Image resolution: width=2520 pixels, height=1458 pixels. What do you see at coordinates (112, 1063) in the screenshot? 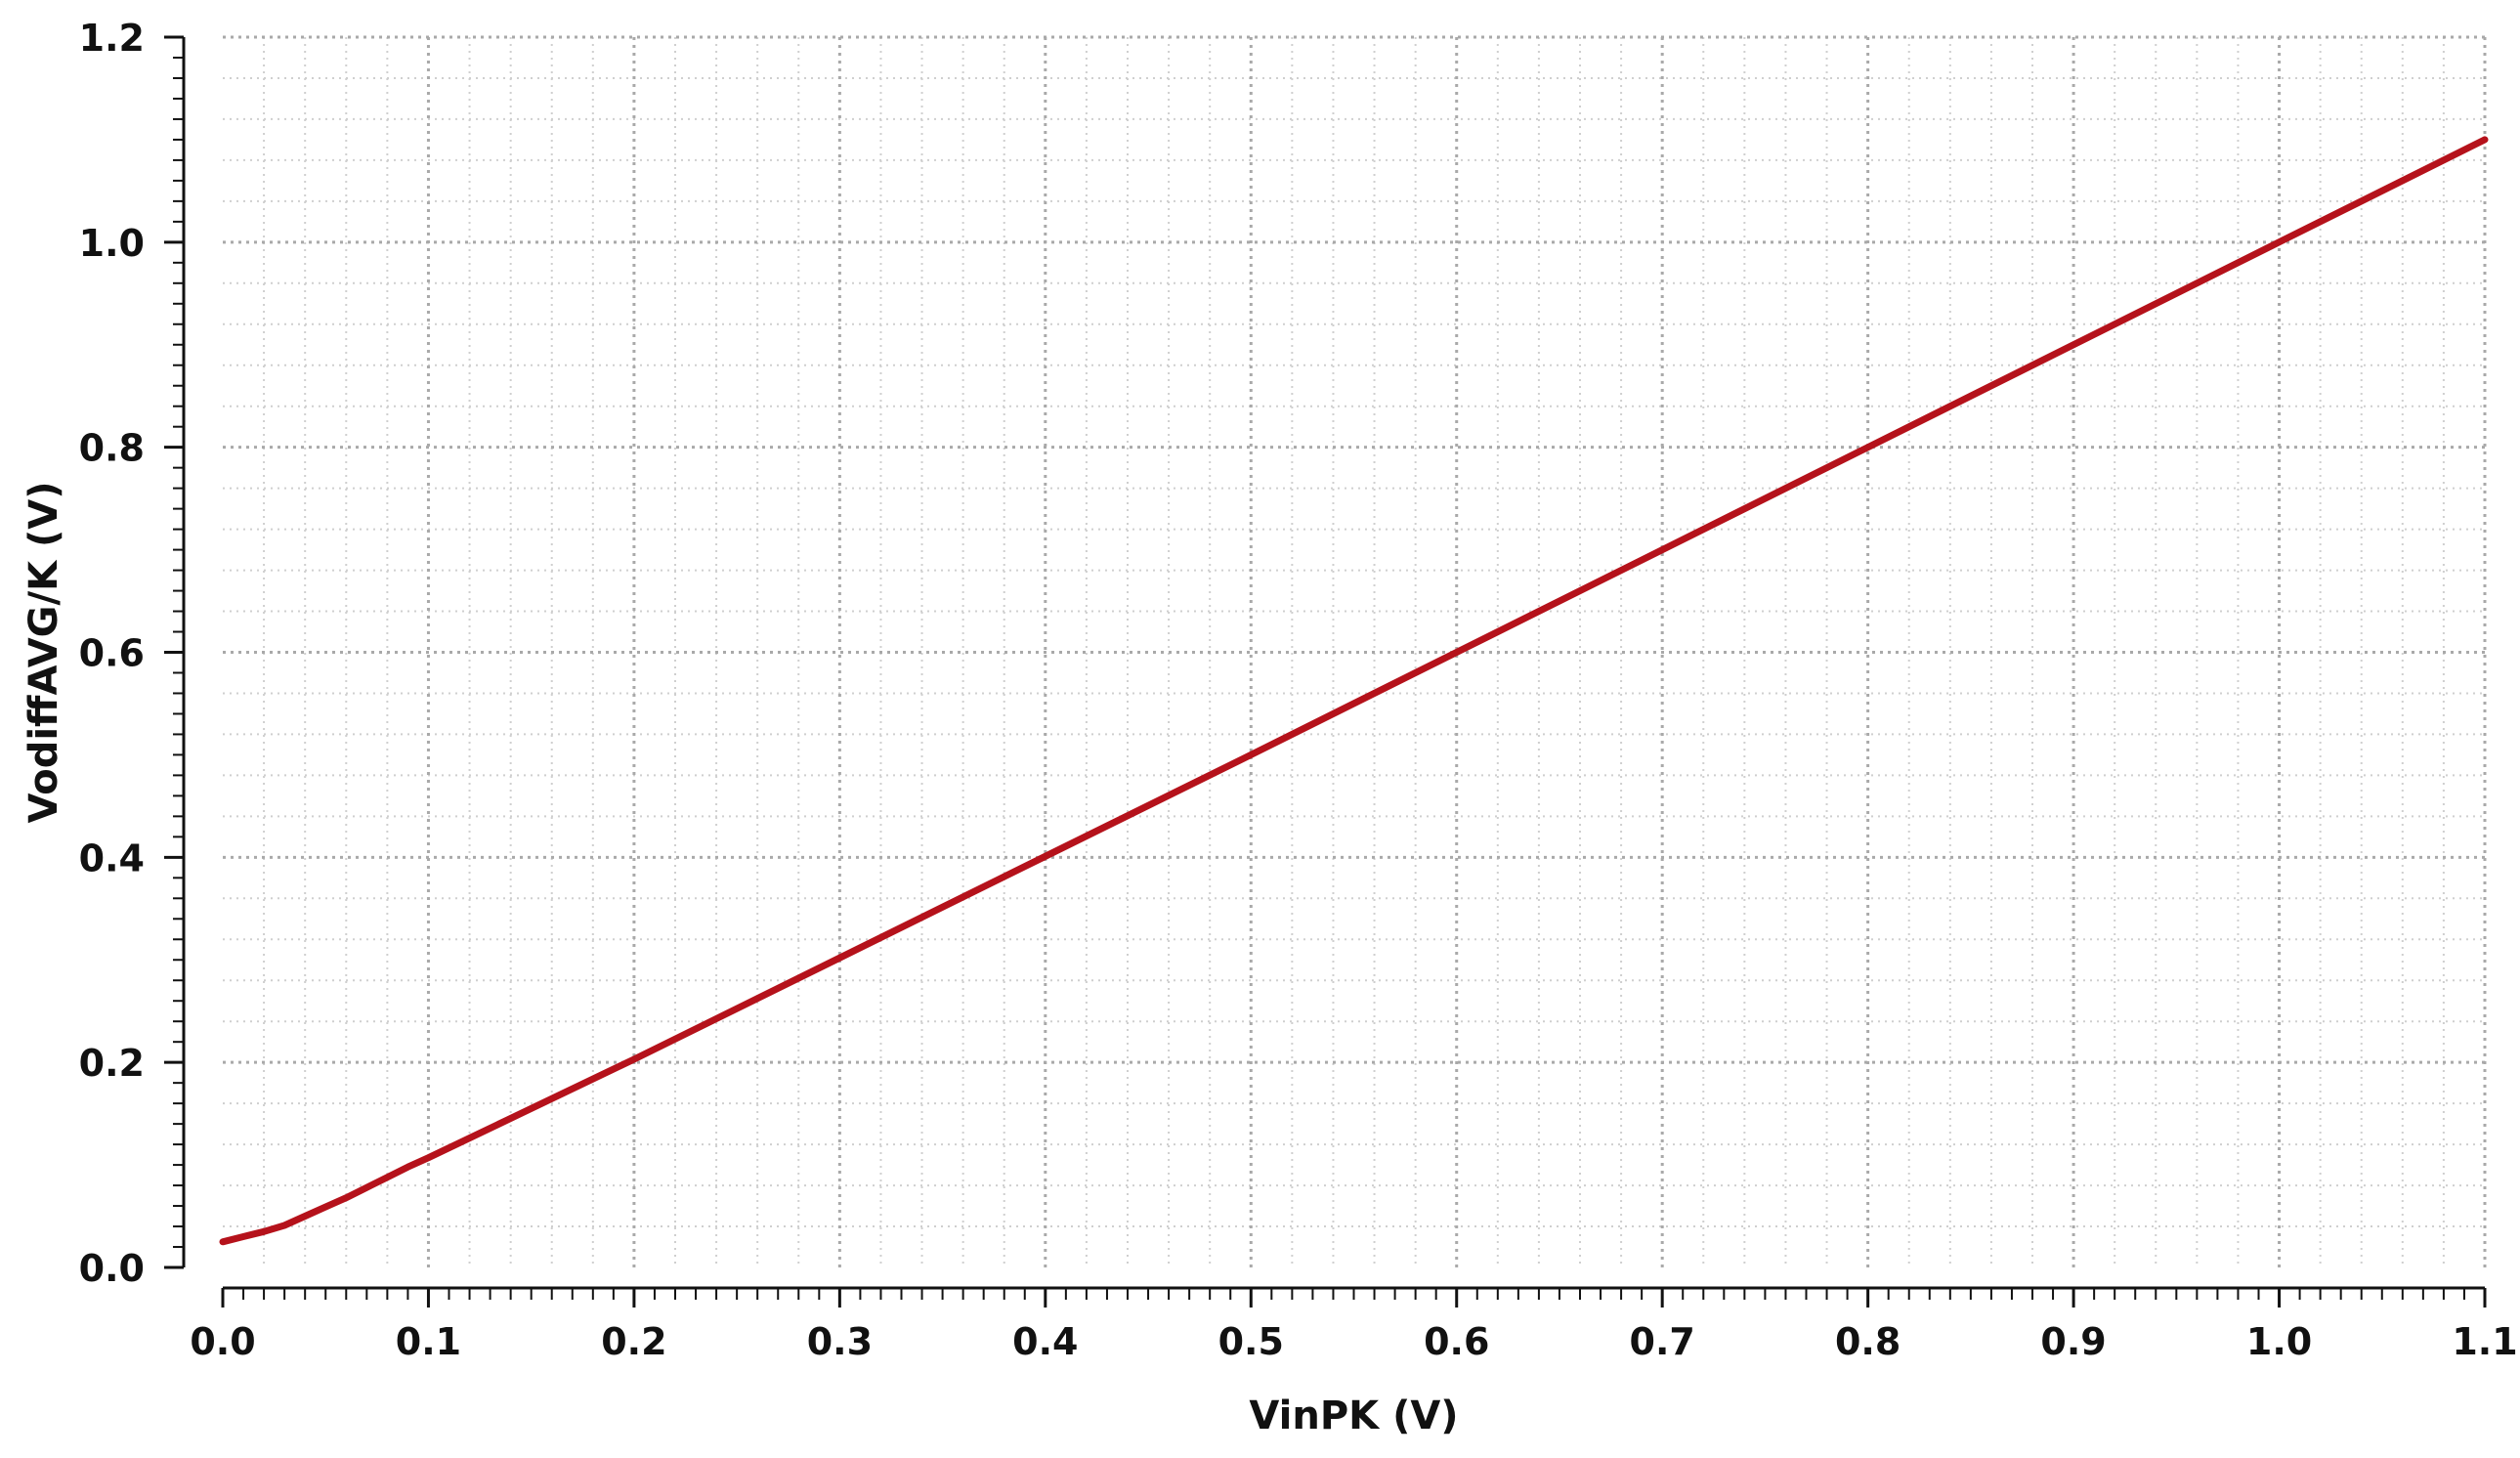
I see `y-tick-label: 0.2` at bounding box center [112, 1063].